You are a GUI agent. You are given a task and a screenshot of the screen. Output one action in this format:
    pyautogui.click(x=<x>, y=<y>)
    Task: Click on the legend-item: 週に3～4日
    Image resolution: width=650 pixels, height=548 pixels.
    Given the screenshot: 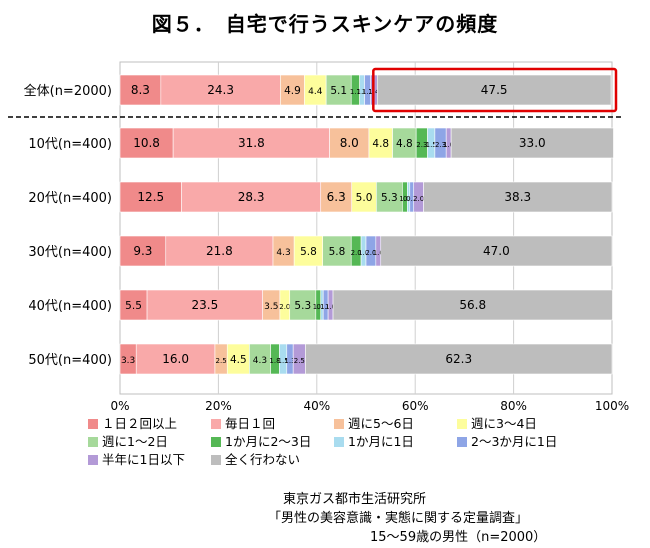 What is the action you would take?
    pyautogui.click(x=497, y=422)
    